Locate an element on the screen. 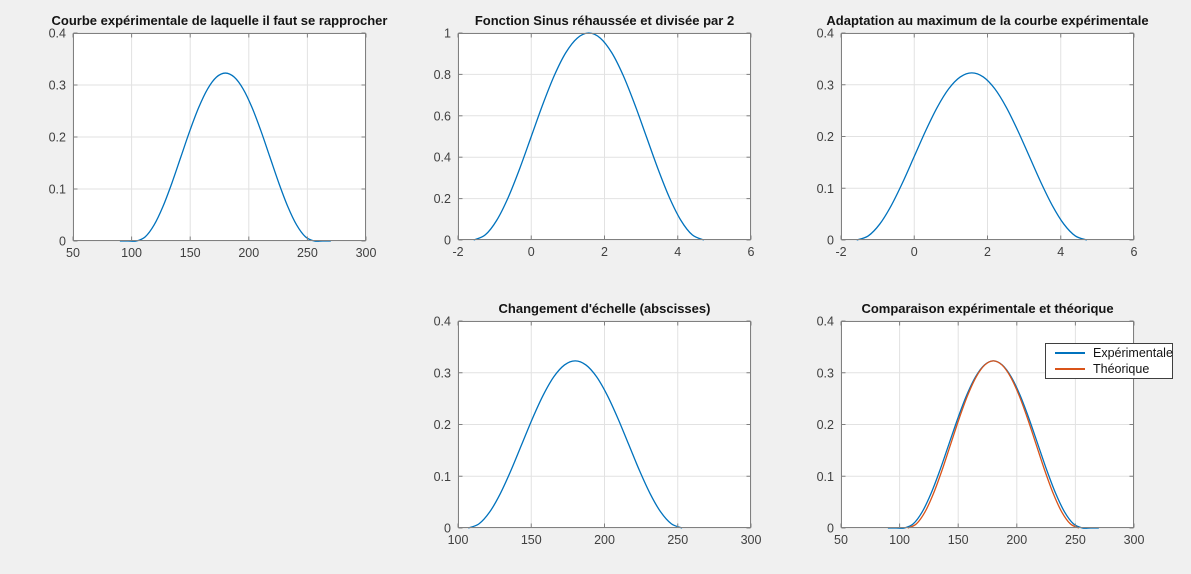 The height and width of the screenshot is (574, 1191). svg-text: 0.6 is located at coordinates (442, 116).